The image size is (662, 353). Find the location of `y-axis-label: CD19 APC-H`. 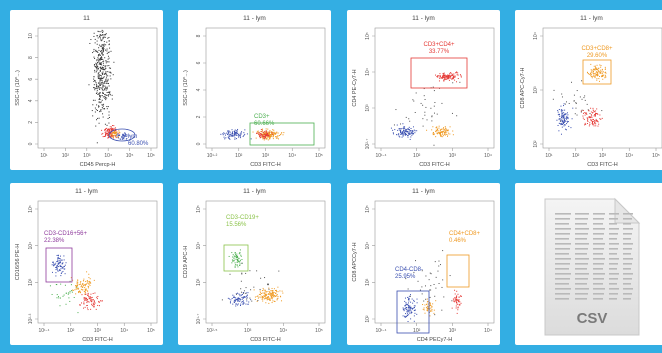

y-axis-label: CD19 APC-H is located at coordinates (186, 262).